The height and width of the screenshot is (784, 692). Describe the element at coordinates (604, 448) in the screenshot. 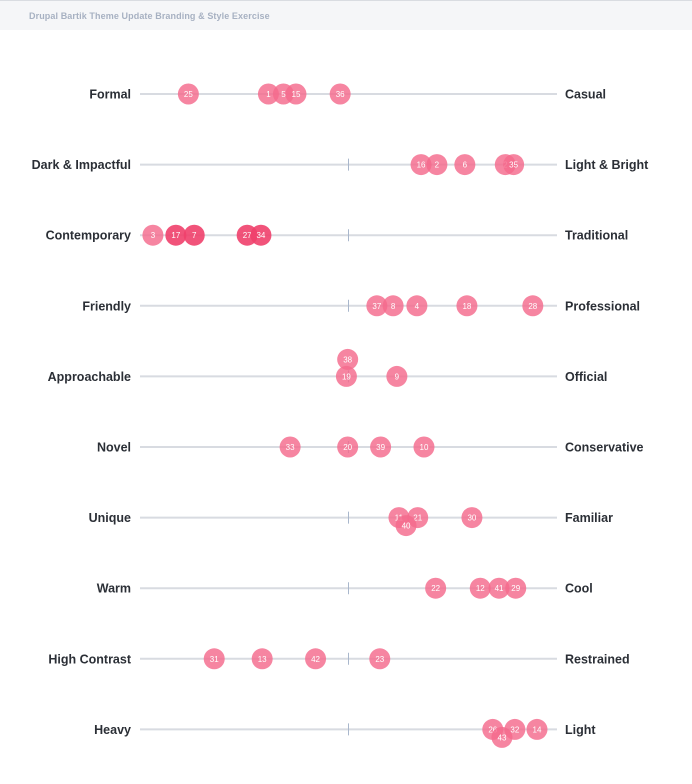

I see `scale-right-label: Conservative` at that location.